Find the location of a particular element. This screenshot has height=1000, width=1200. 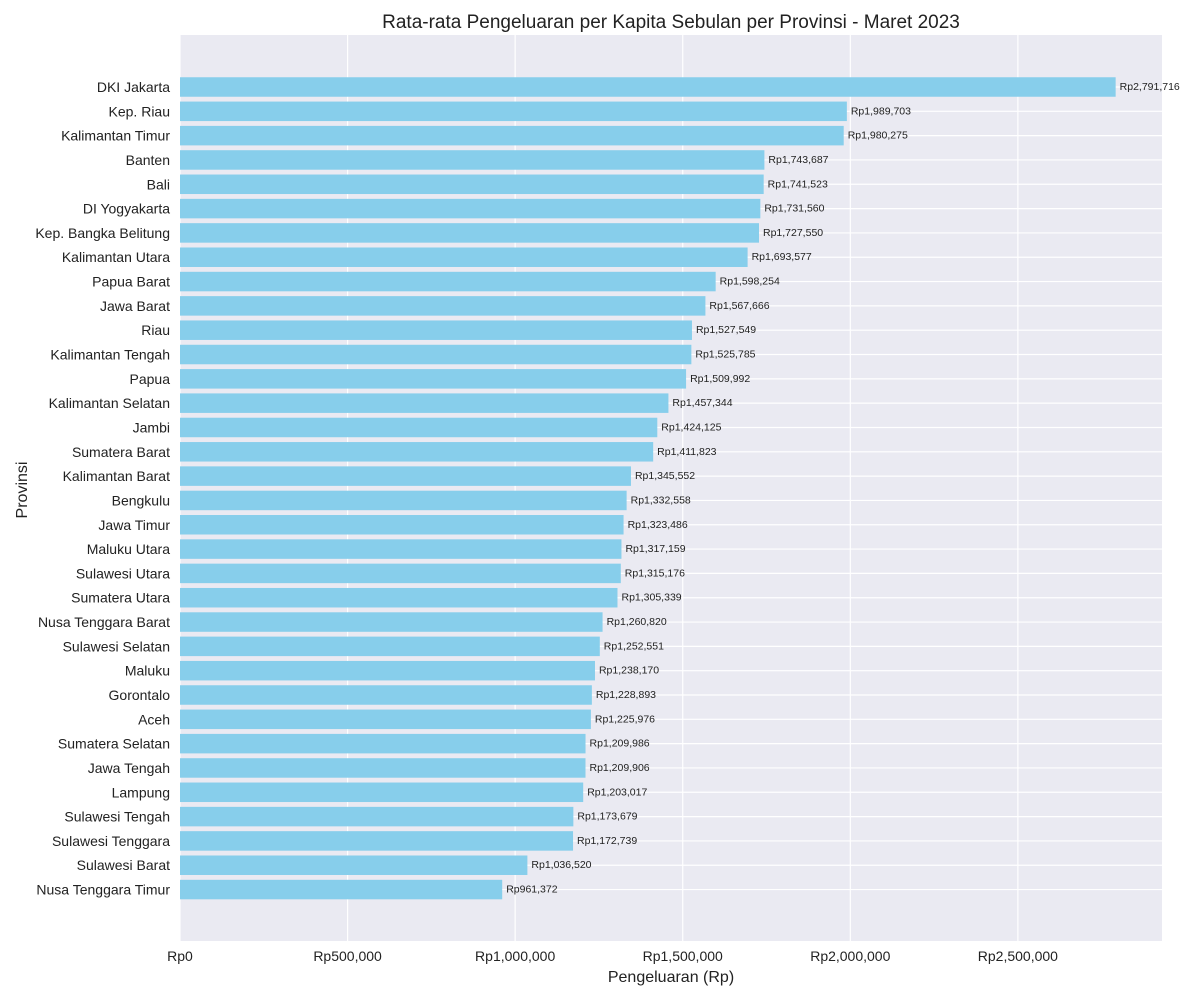

category-label: Sulawesi Tengah is located at coordinates (117, 817).